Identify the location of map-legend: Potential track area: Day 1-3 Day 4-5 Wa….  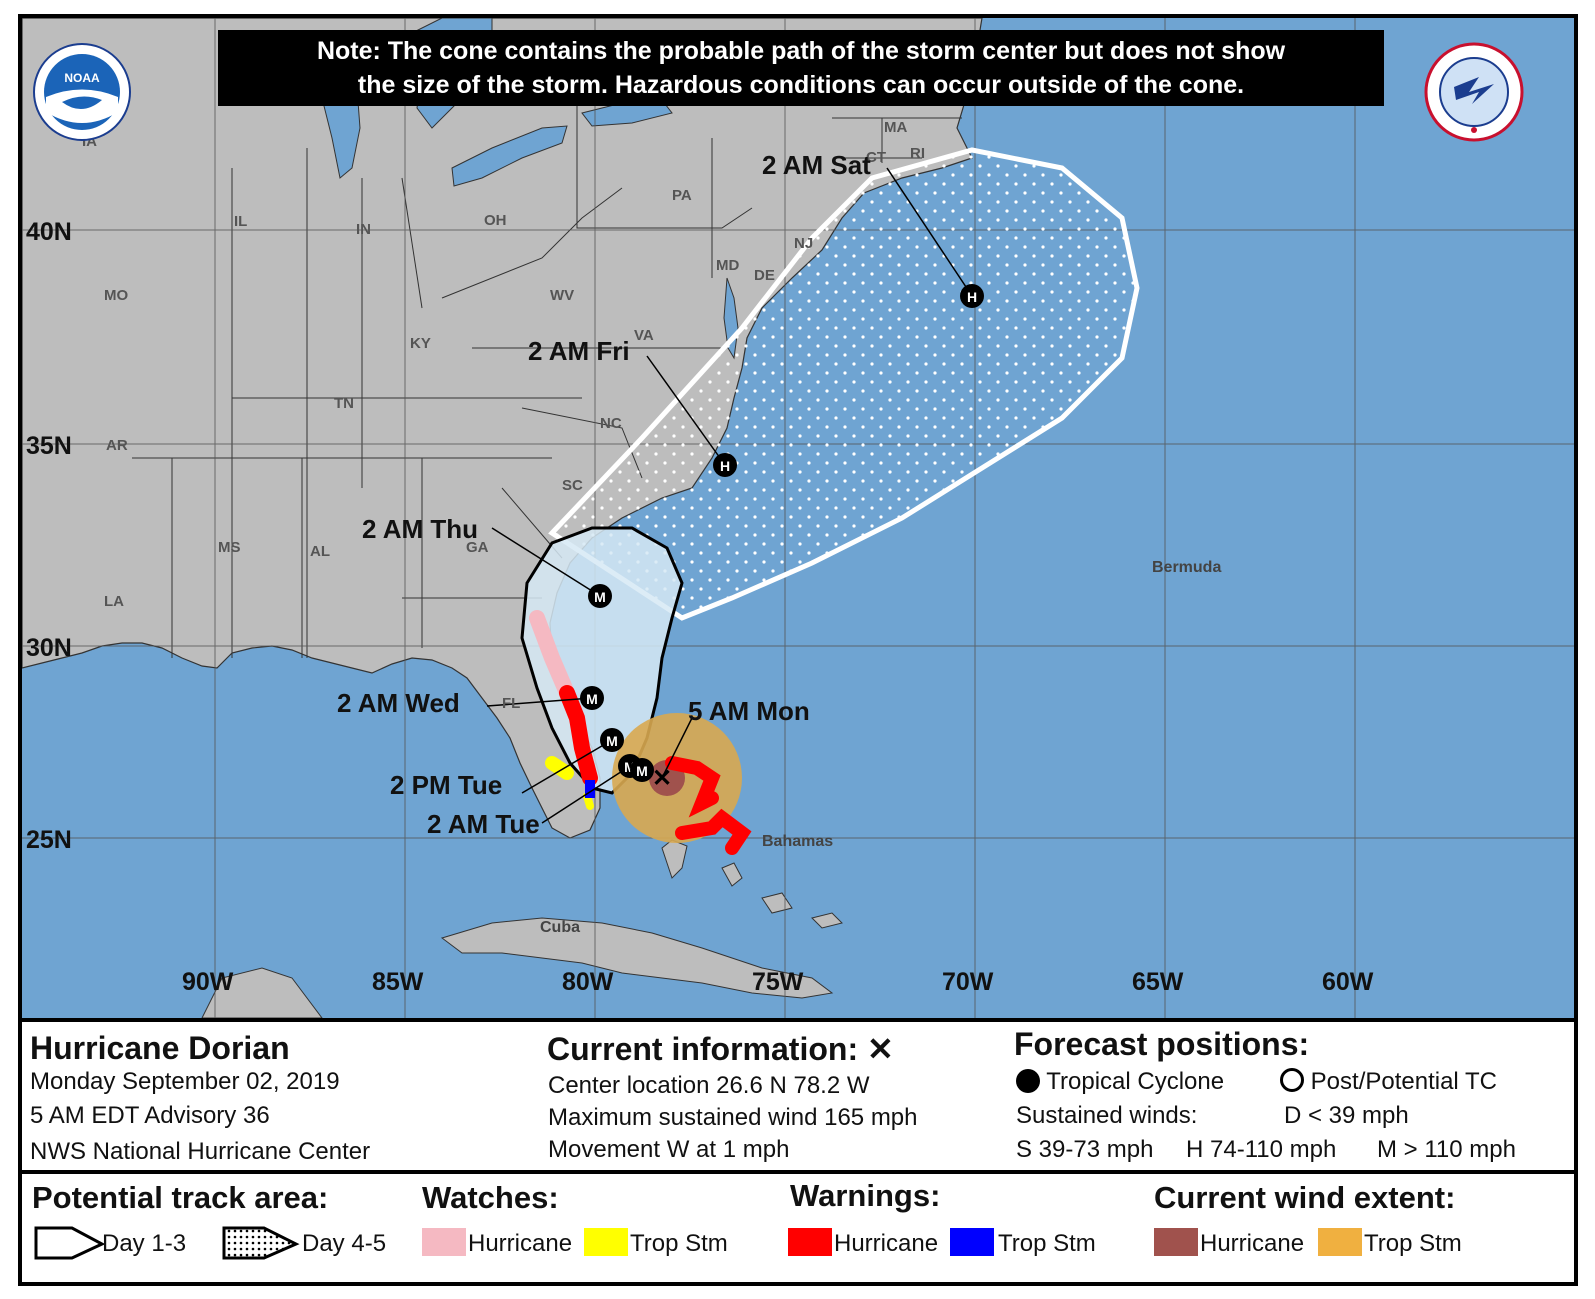
(798, 1228).